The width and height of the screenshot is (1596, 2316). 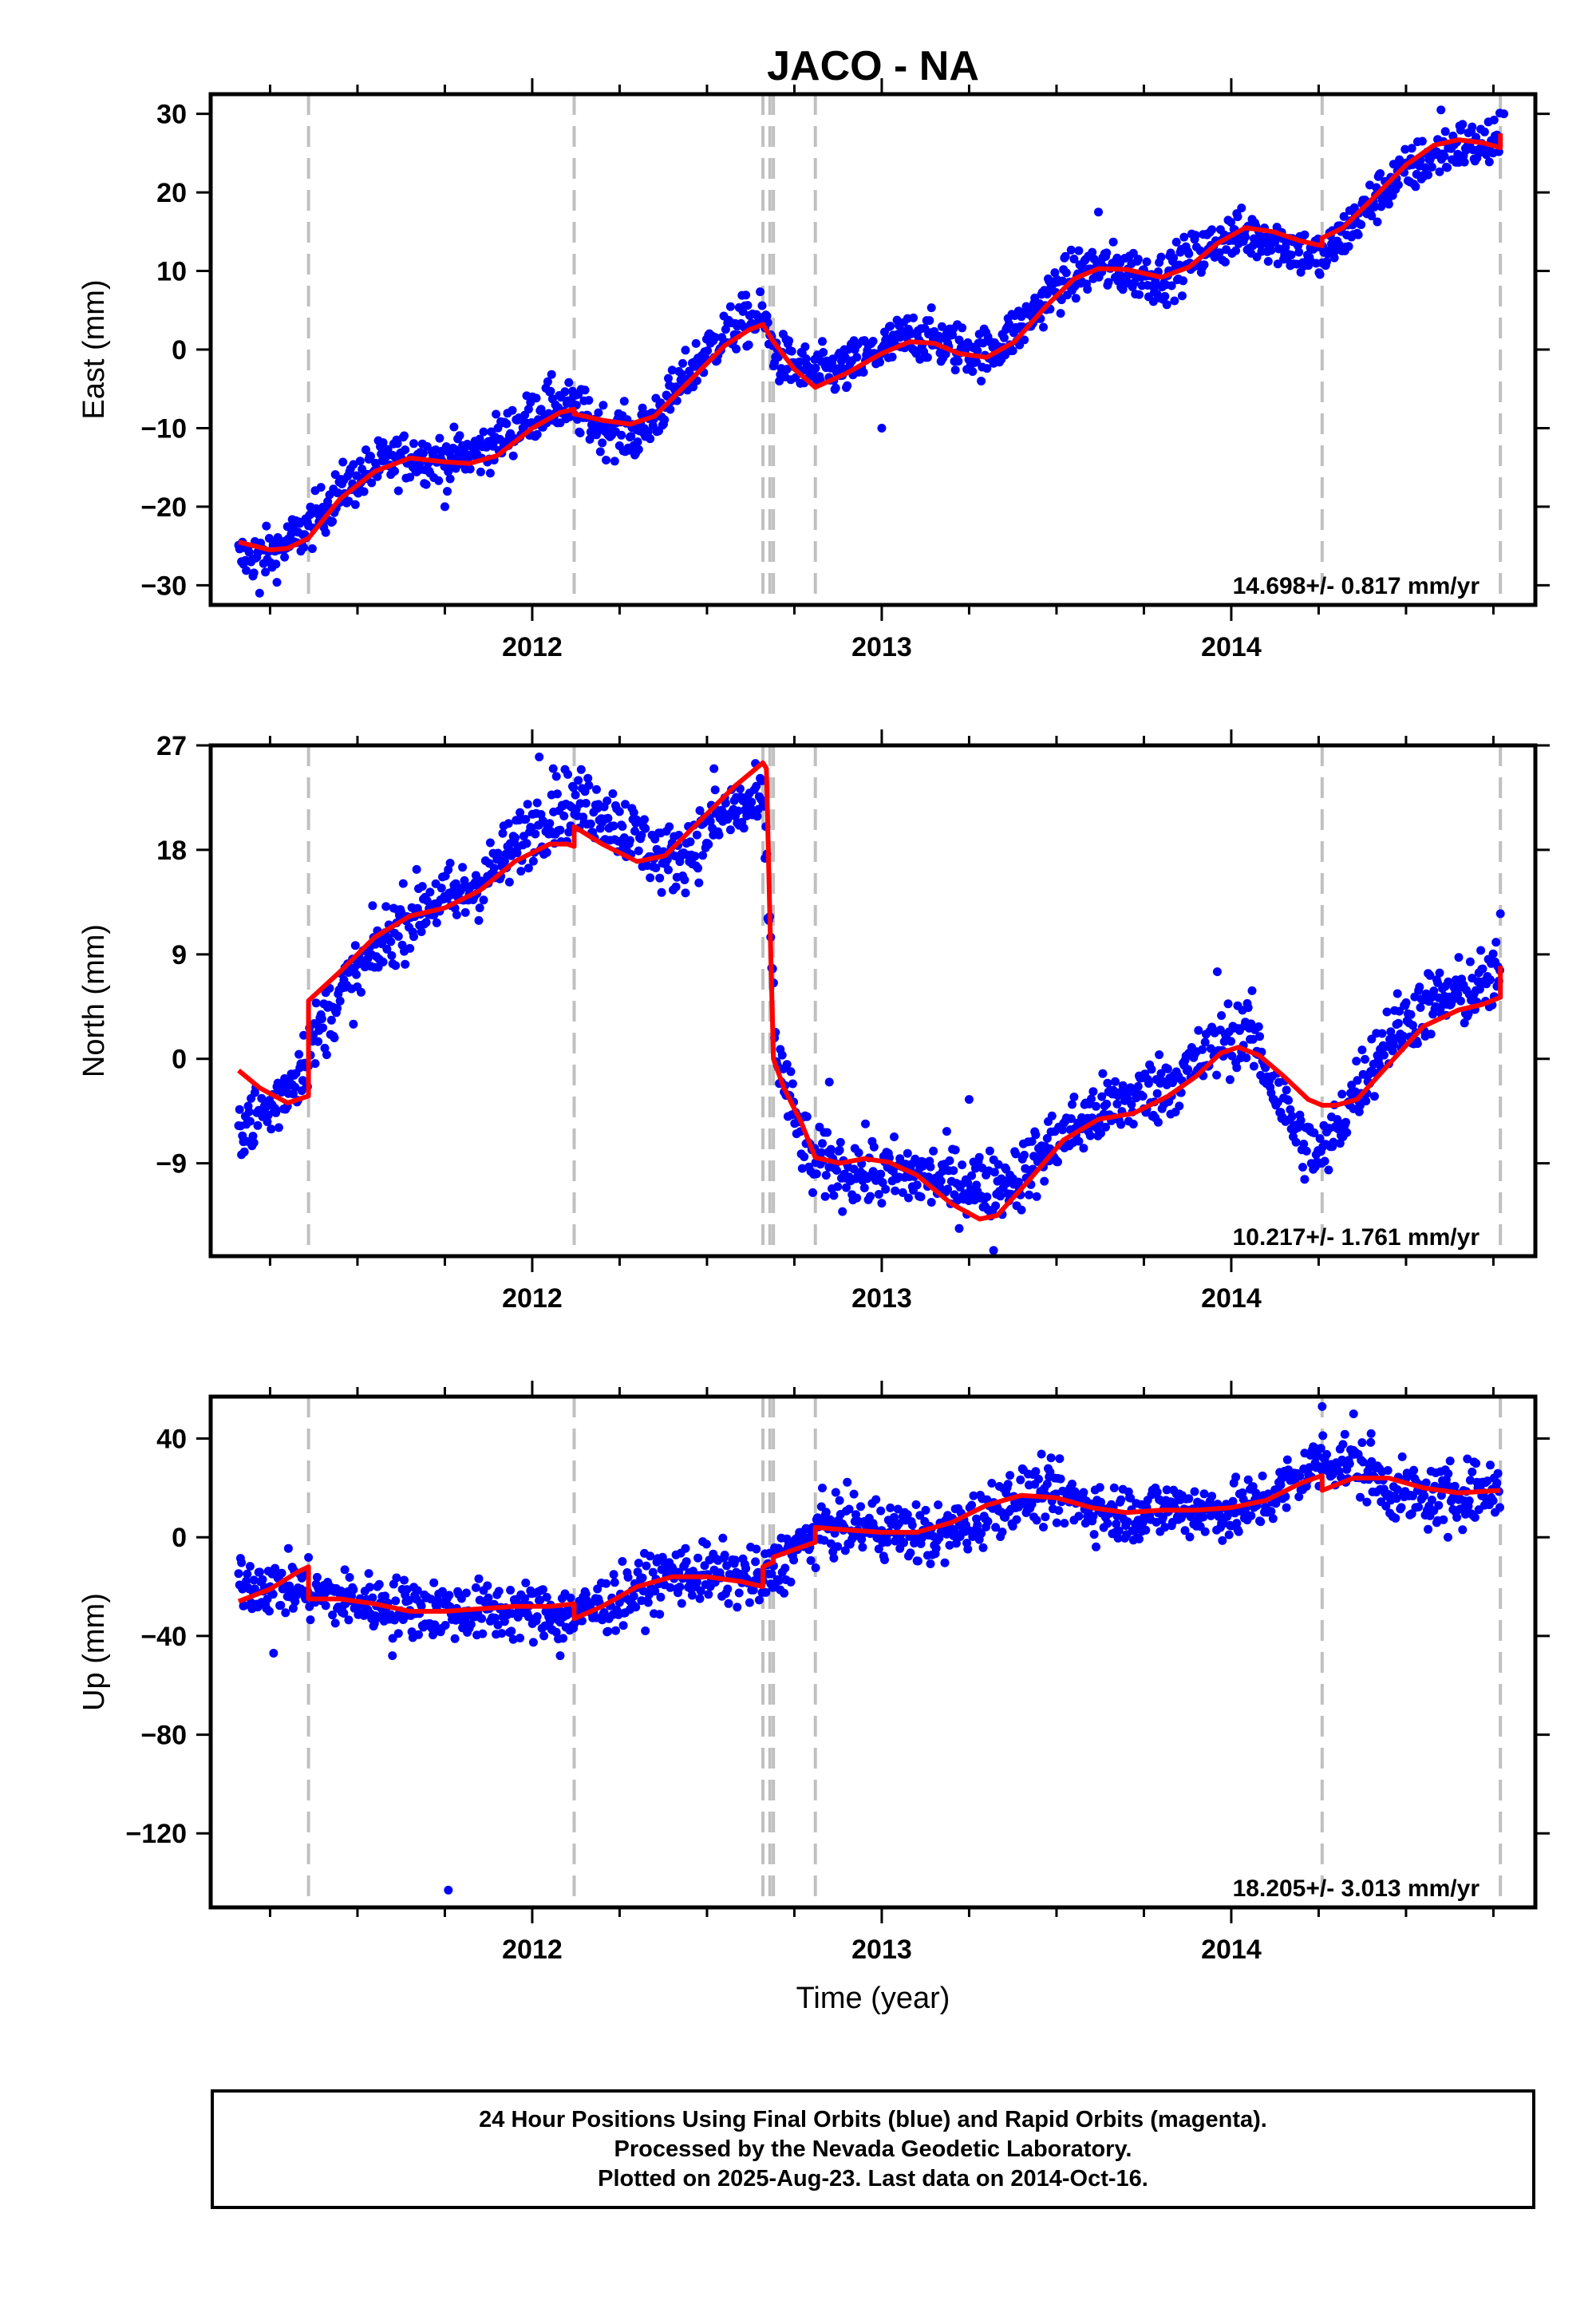 I want to click on chart-title: JACO - NA, so click(x=873, y=66).